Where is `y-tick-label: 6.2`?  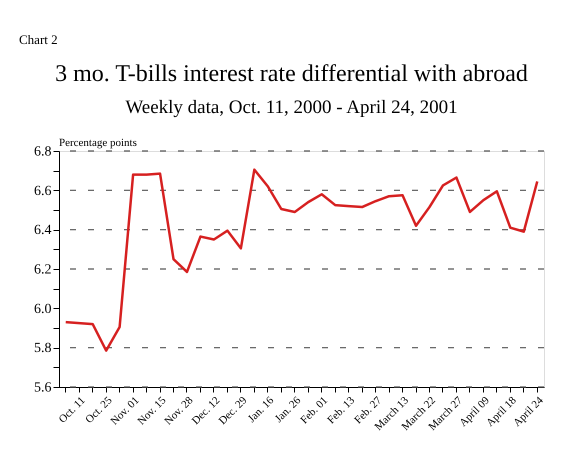
y-tick-label: 6.2 is located at coordinates (43, 270).